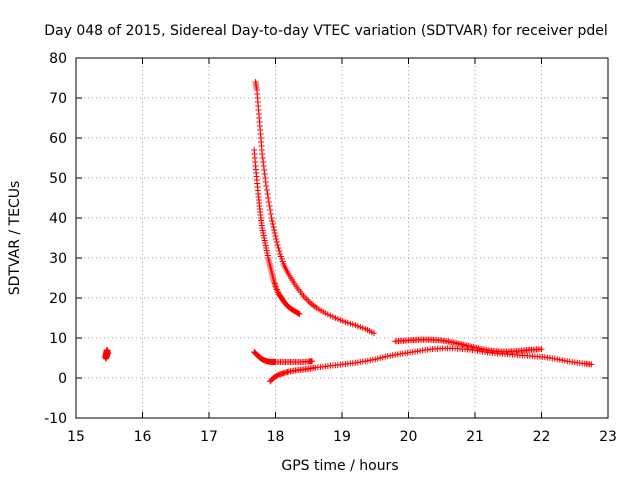  What do you see at coordinates (283, 357) in the screenshot?
I see `series-short-arc` at bounding box center [283, 357].